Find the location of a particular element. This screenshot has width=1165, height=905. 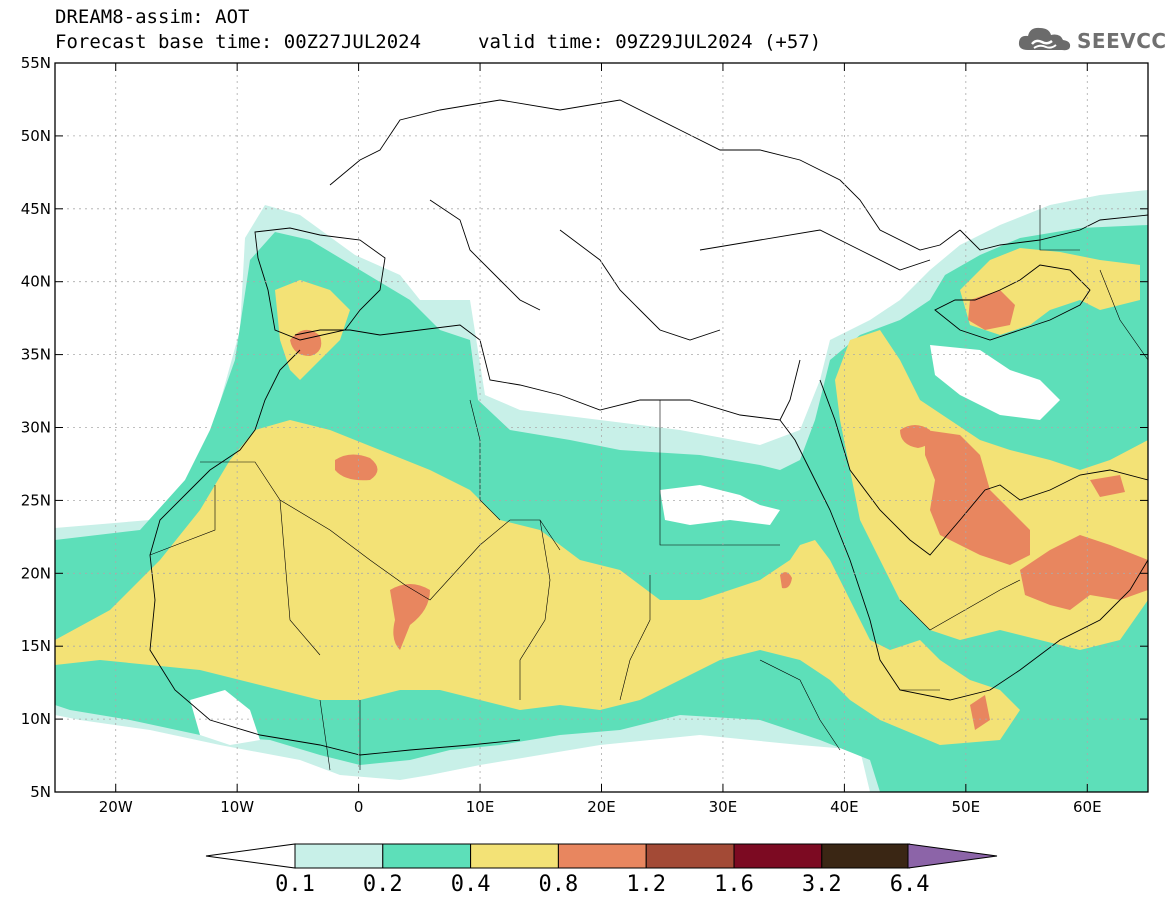

aot-contour-0.4 is located at coordinates (312, 330).